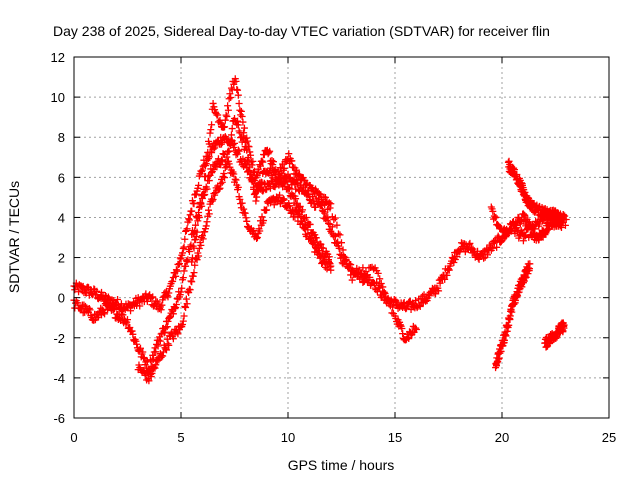 This screenshot has width=640, height=480. What do you see at coordinates (58, 97) in the screenshot?
I see `y-tick-label: 10` at bounding box center [58, 97].